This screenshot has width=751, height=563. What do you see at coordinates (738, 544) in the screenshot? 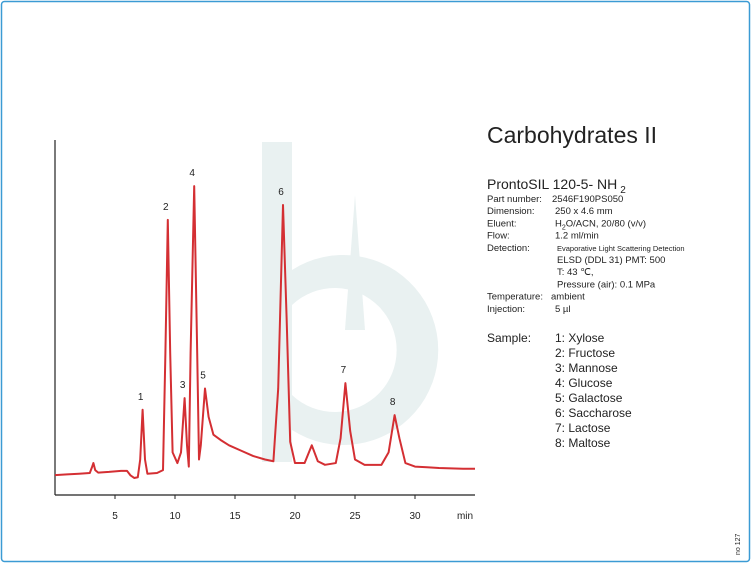
I see `code: no 127` at bounding box center [738, 544].